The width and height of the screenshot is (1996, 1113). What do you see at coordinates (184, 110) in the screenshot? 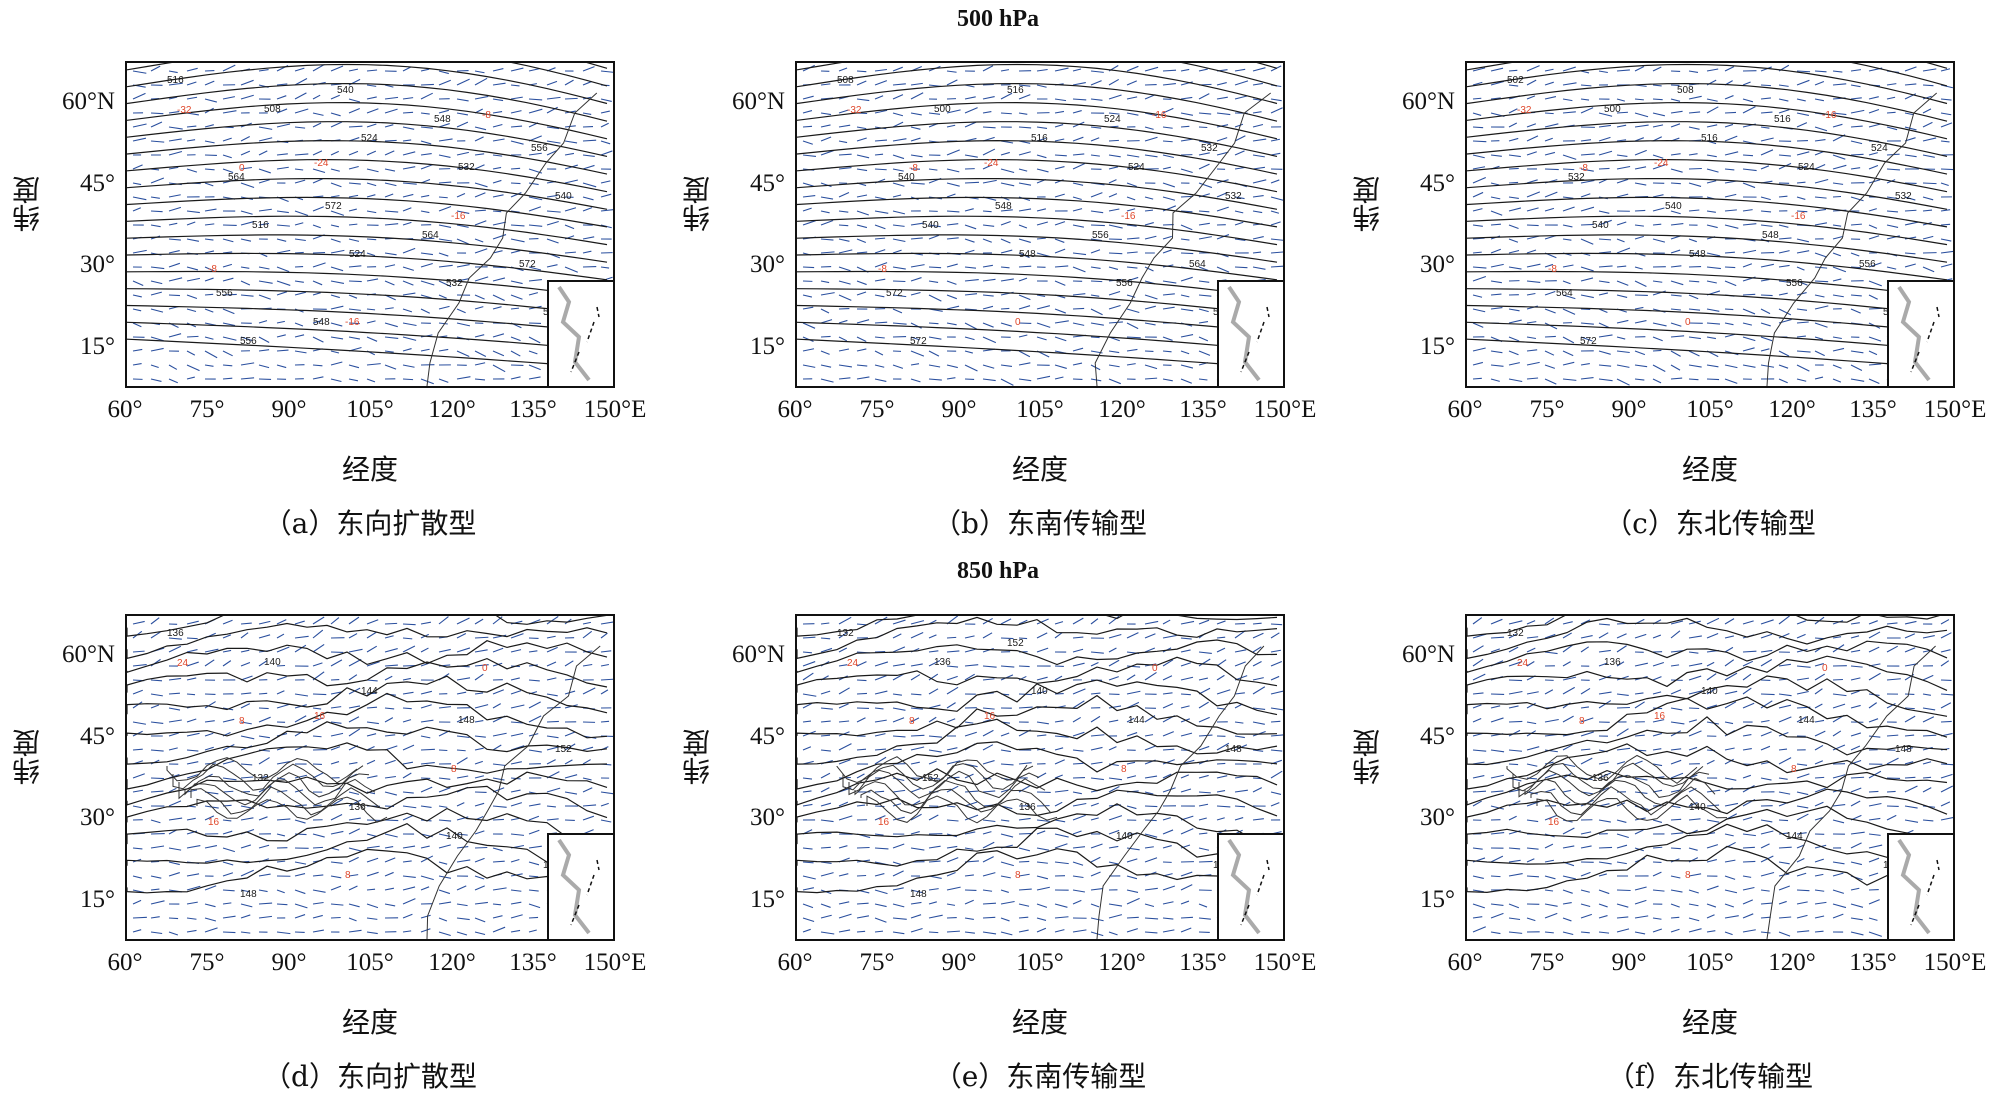
I see `temperature-label: -32` at bounding box center [184, 110].